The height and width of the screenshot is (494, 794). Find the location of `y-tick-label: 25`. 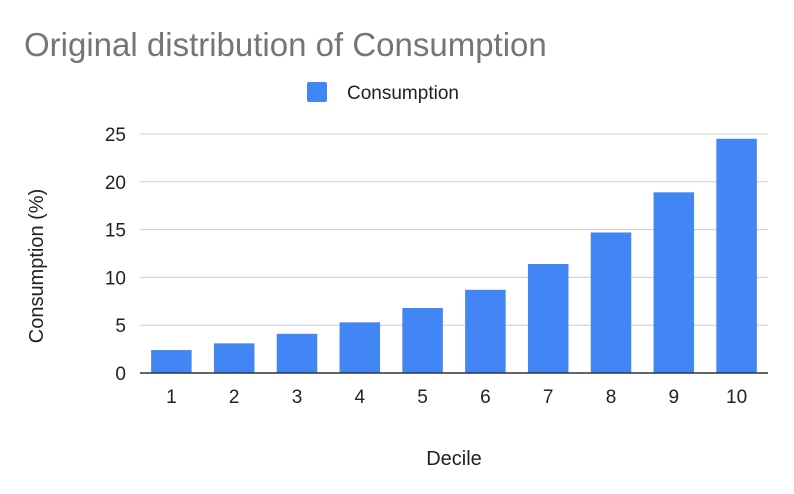

y-tick-label: 25 is located at coordinates (115, 135).